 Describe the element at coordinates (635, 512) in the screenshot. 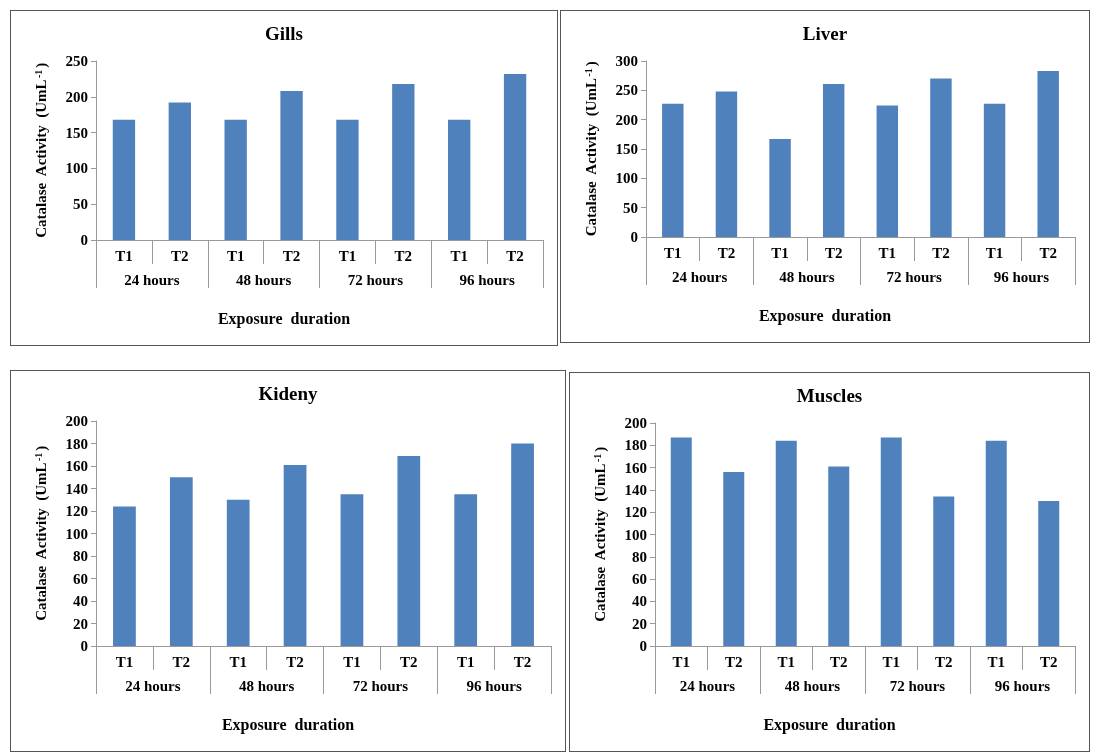

I see `y-tick-label: 120` at that location.